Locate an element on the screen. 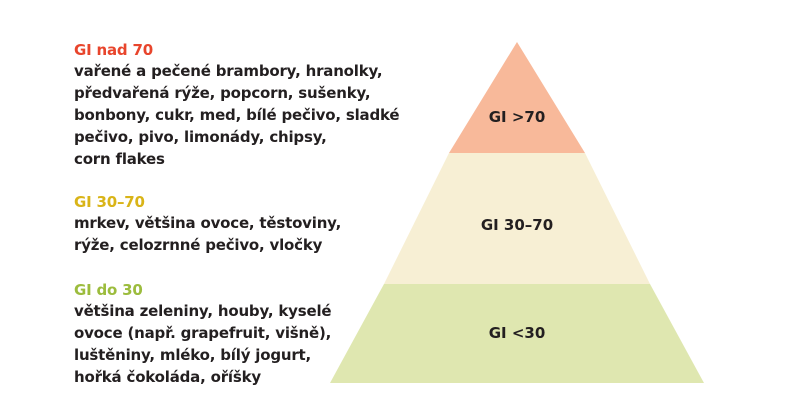 The height and width of the screenshot is (418, 804). legend-line: mrkev, většina ovoce, těstoviny, is located at coordinates (208, 223).